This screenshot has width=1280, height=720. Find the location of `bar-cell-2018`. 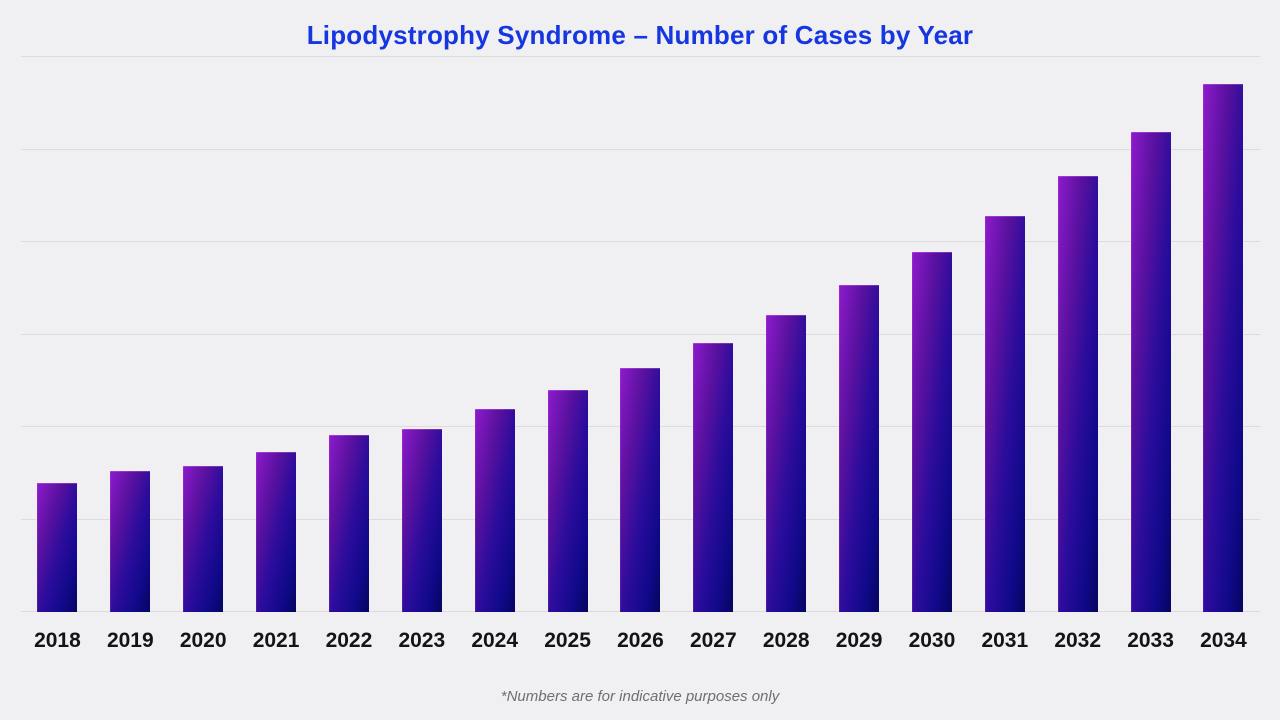

bar-cell-2018 is located at coordinates (57, 334).